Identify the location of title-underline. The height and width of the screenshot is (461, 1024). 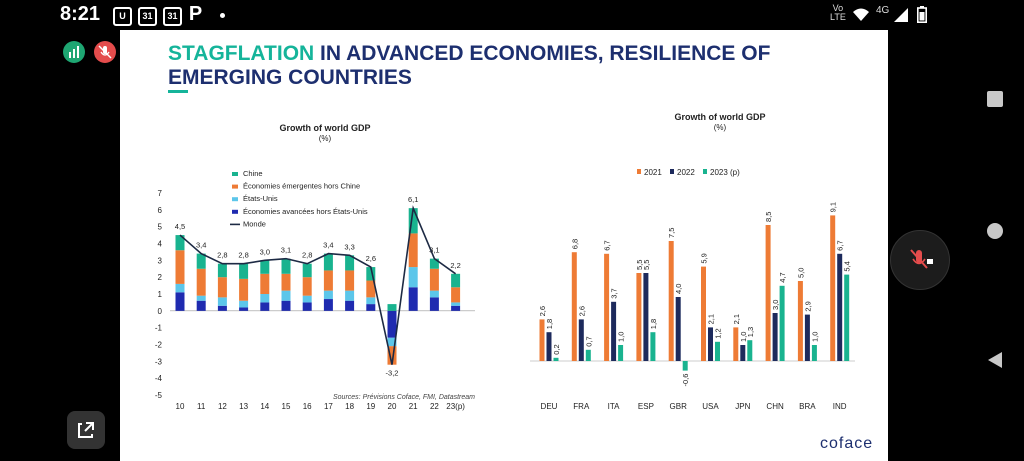
(178, 91).